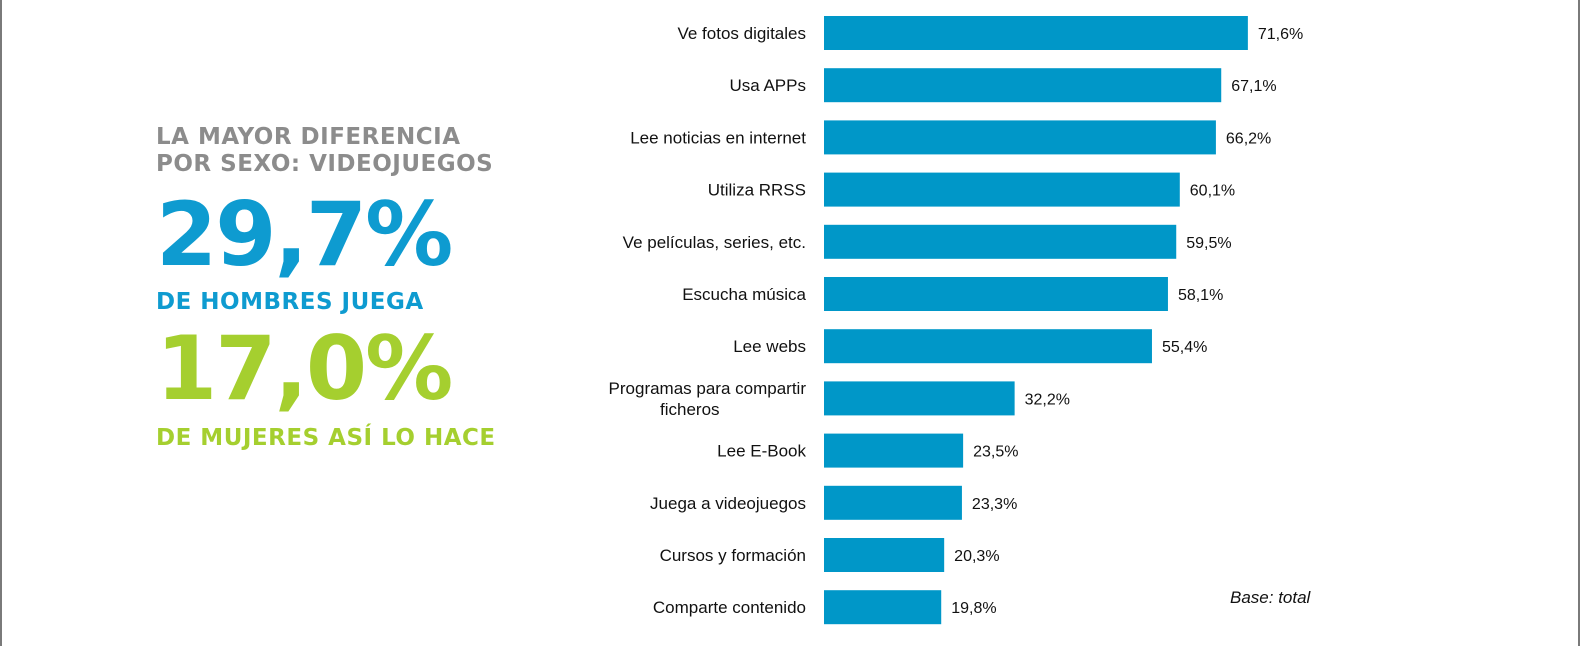 The width and height of the screenshot is (1584, 646). Describe the element at coordinates (728, 503) in the screenshot. I see `category-label: Juega a videojuegos` at that location.